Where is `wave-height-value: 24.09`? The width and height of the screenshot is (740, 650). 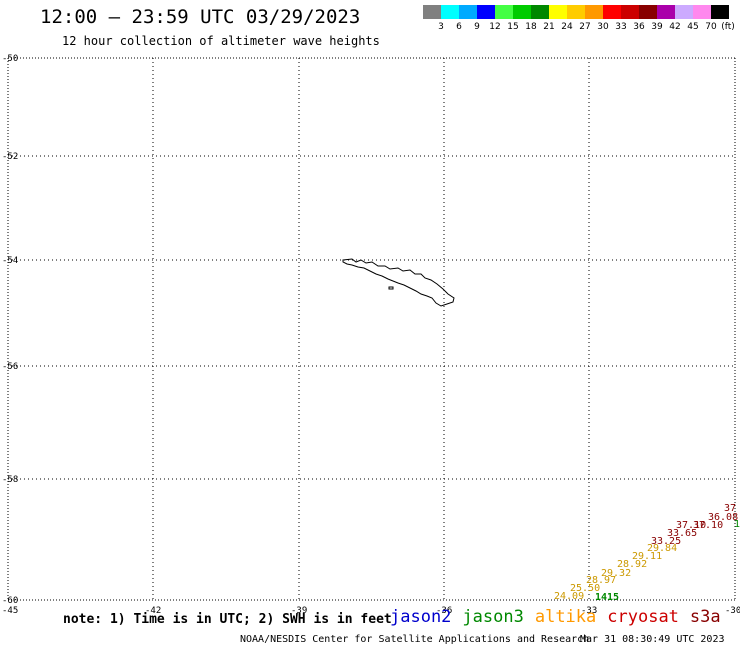
wave-height-value: 24.09 is located at coordinates (569, 596).